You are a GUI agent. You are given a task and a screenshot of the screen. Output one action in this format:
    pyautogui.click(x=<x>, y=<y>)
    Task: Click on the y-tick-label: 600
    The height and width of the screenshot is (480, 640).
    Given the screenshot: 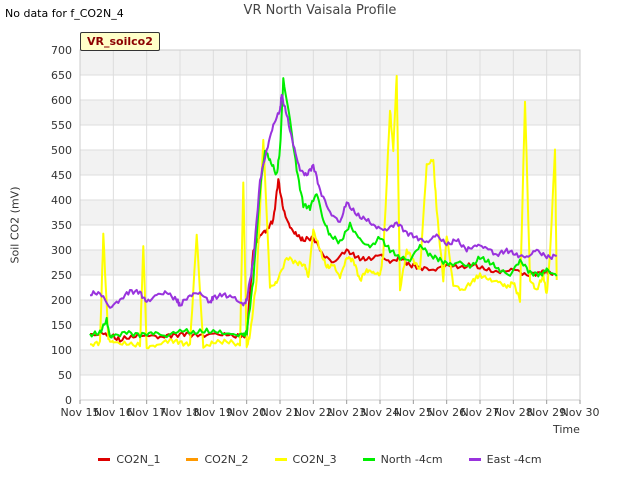 What is the action you would take?
    pyautogui.click(x=61, y=100)
    